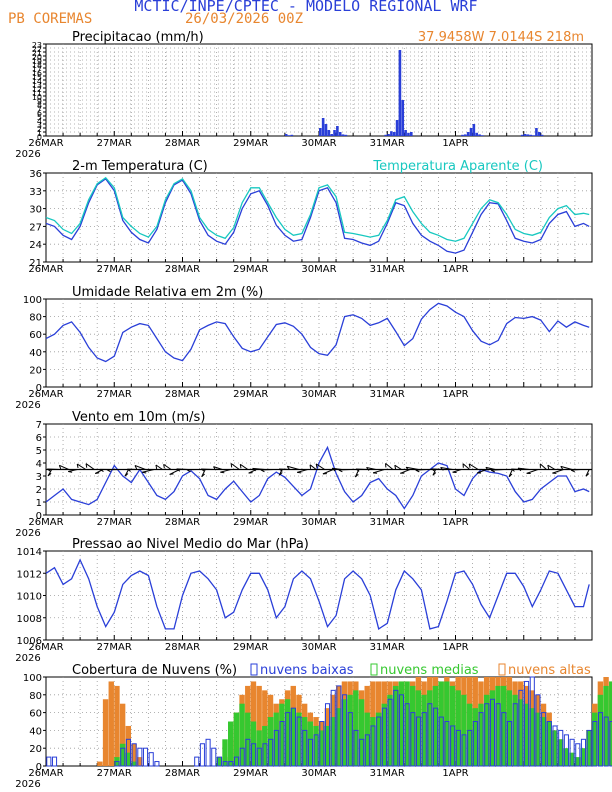 The width and height of the screenshot is (612, 792). What do you see at coordinates (32, 678) in the screenshot?
I see `y-tick-label: 100` at bounding box center [32, 678].